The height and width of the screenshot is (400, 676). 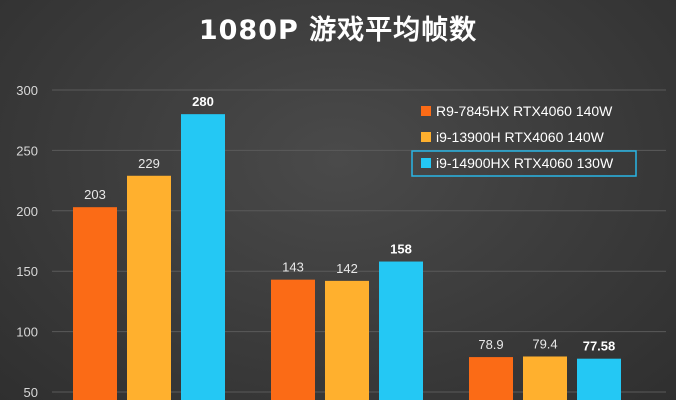 I want to click on y-tick-label: 50, so click(x=31, y=392).